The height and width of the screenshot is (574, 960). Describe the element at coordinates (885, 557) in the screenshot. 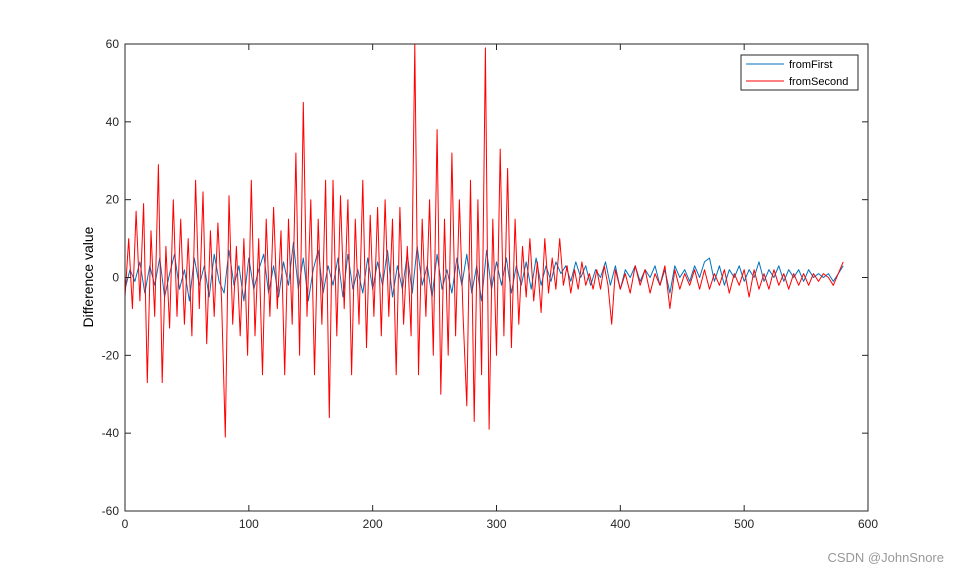

I see `watermark: CSDN @JohnSnore` at that location.